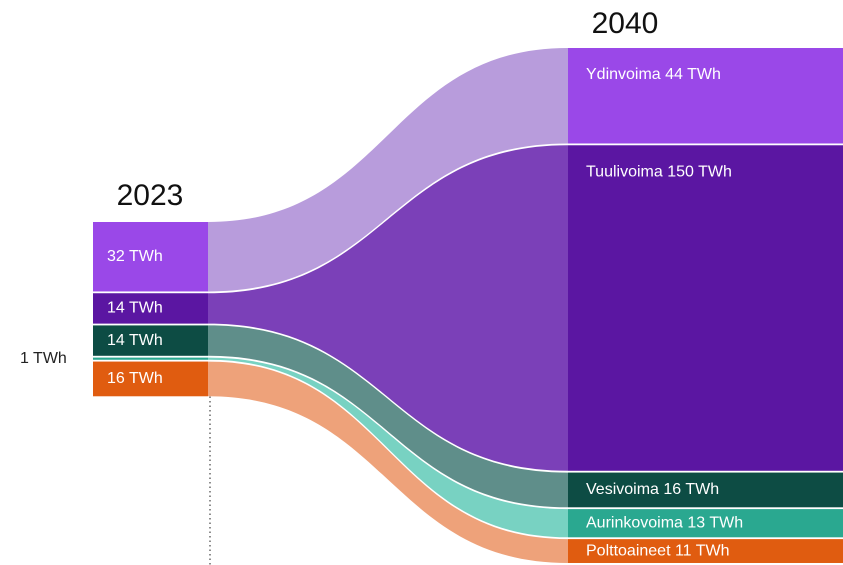  Describe the element at coordinates (658, 550) in the screenshot. I see `node-label: Polttoaineet 11 TWh` at that location.